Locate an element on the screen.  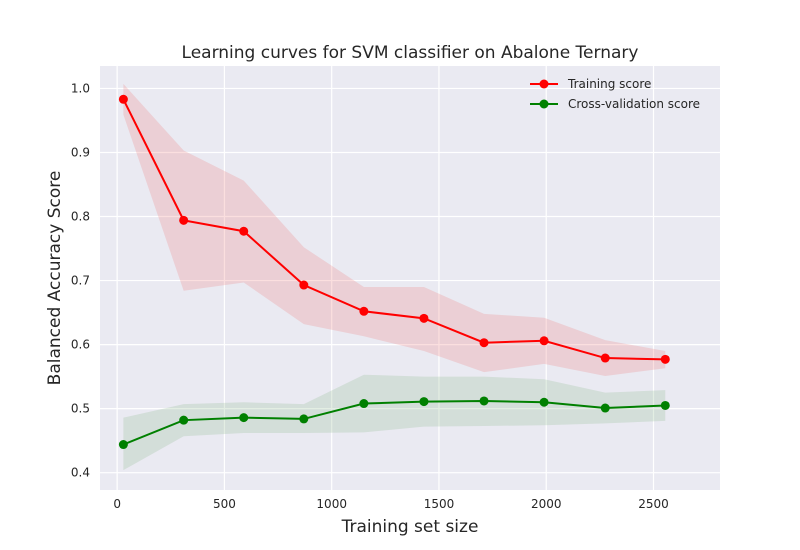
legend: Training score Cross-validation score is located at coordinates (615, 94).